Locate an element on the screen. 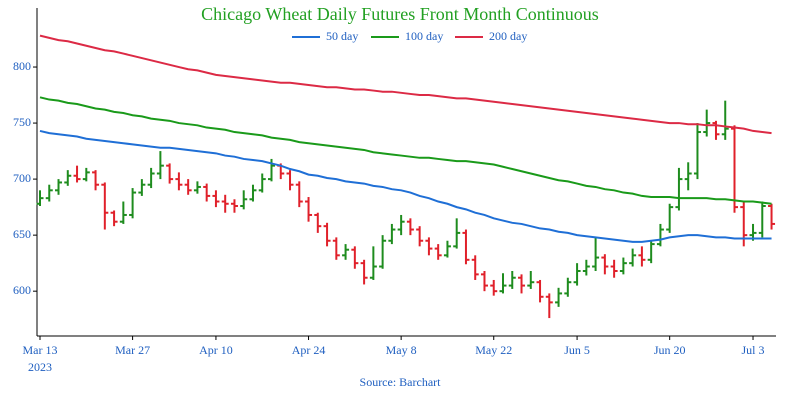 Image resolution: width=800 pixels, height=400 pixels. x-tick-label: Jul 3 is located at coordinates (753, 350).